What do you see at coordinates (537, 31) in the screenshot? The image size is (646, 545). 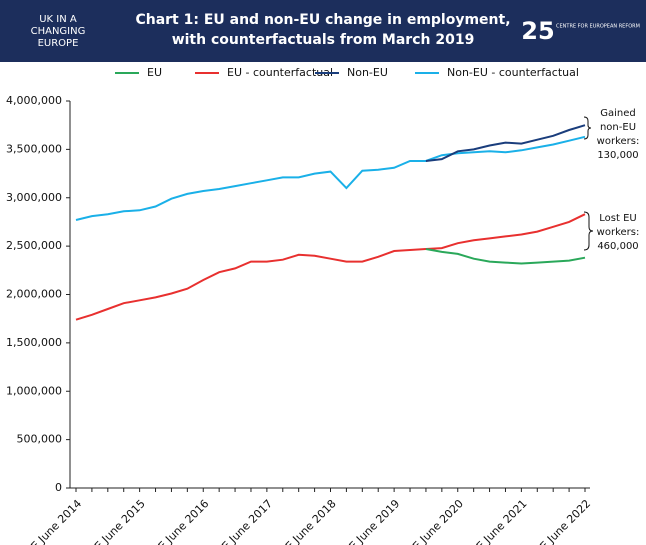 I see `logo-number: 25` at bounding box center [537, 31].